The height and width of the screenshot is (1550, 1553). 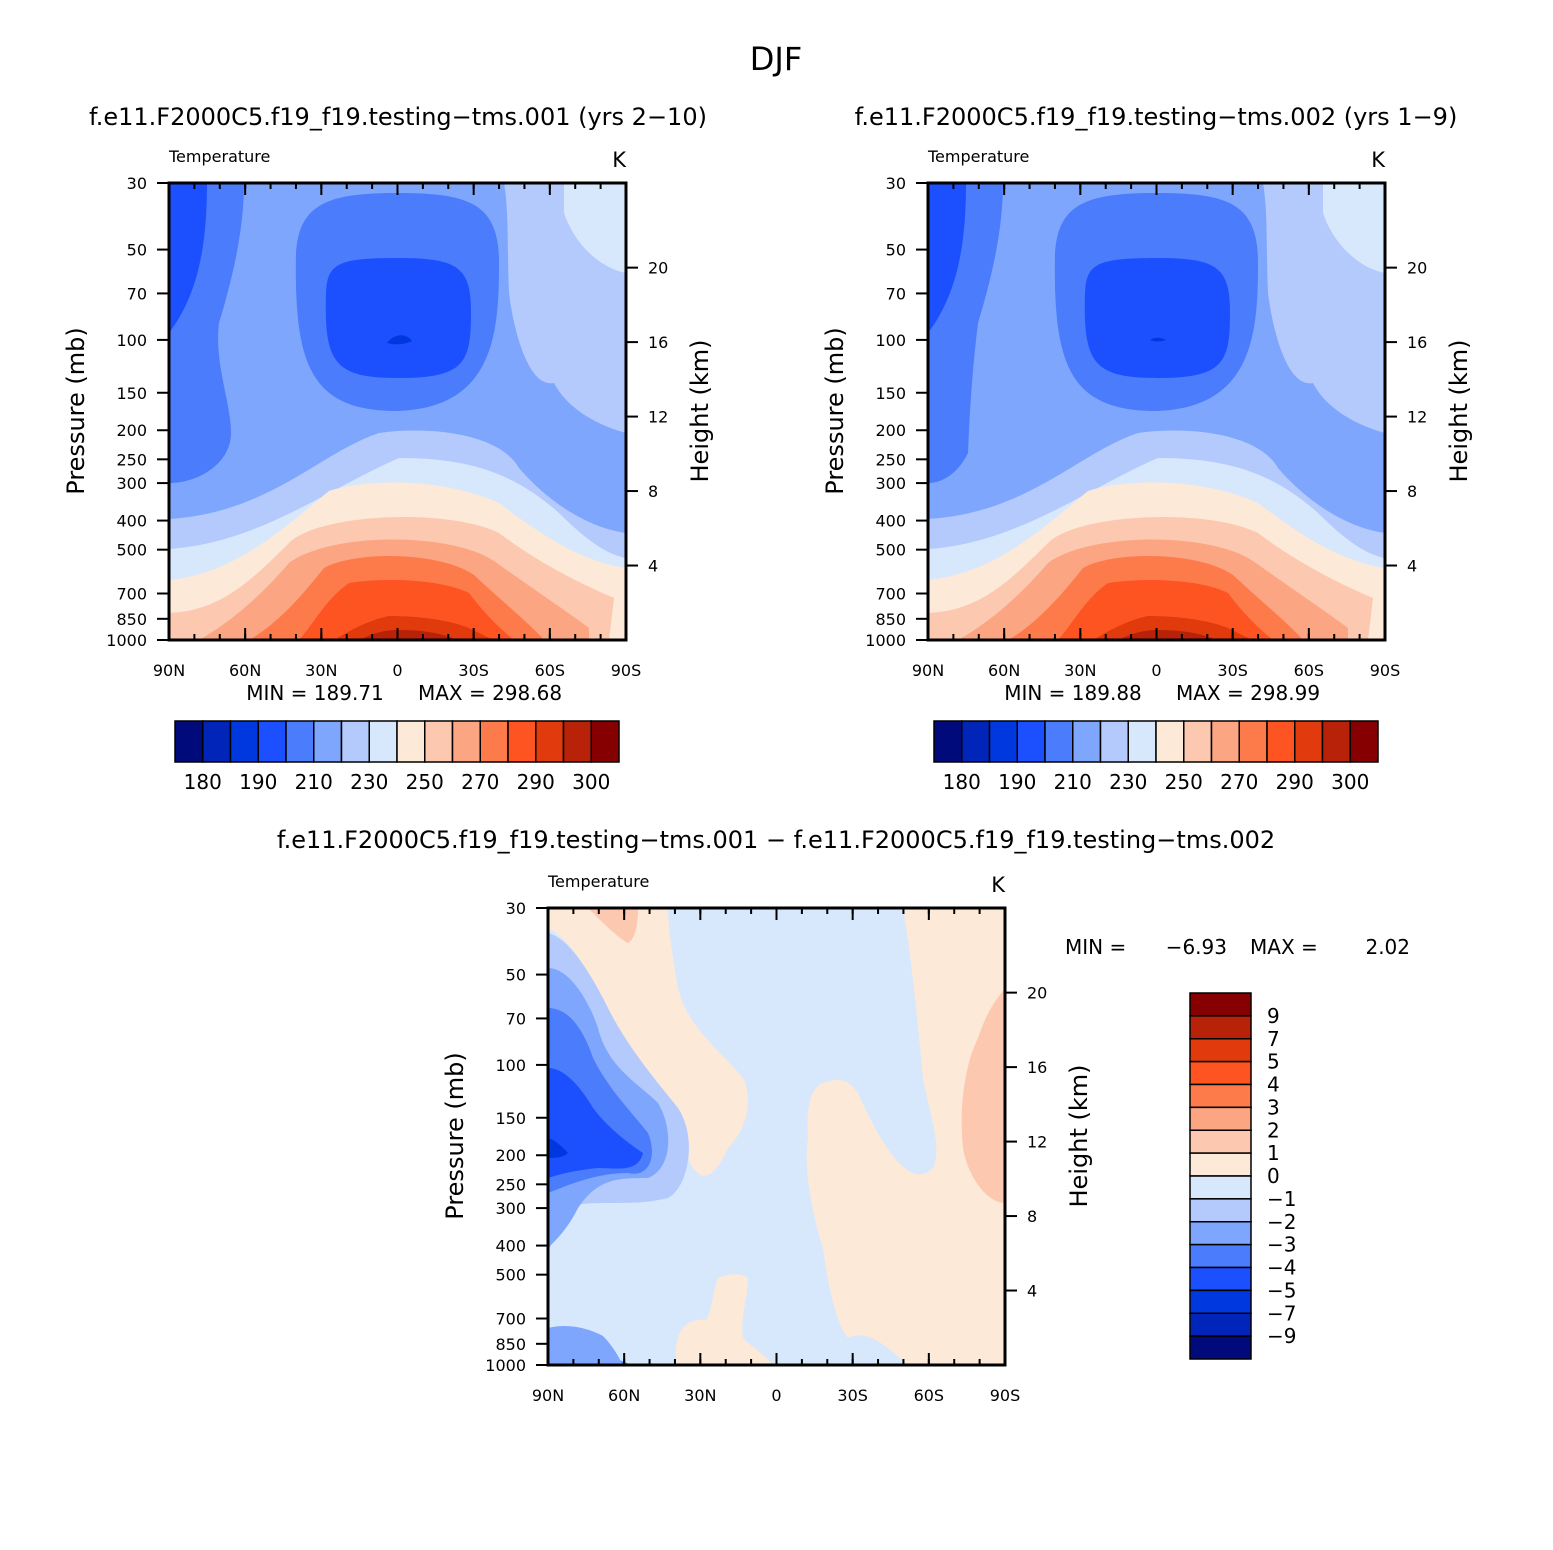 I want to click on case2-colorbar-label: 290, so click(x=1295, y=782).